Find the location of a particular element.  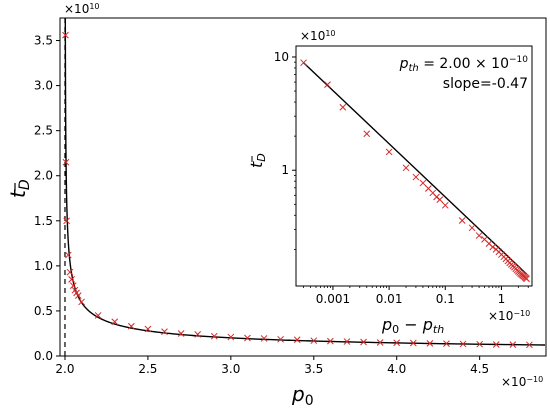

main-y-tick-label: 0.5 is located at coordinates (43, 311).